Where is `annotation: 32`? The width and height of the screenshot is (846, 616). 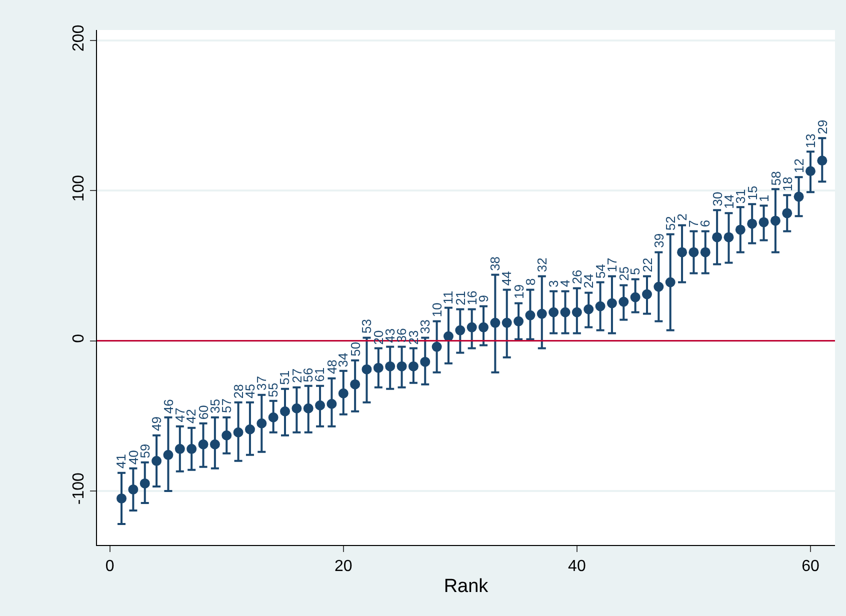
annotation: 32 is located at coordinates (542, 265).